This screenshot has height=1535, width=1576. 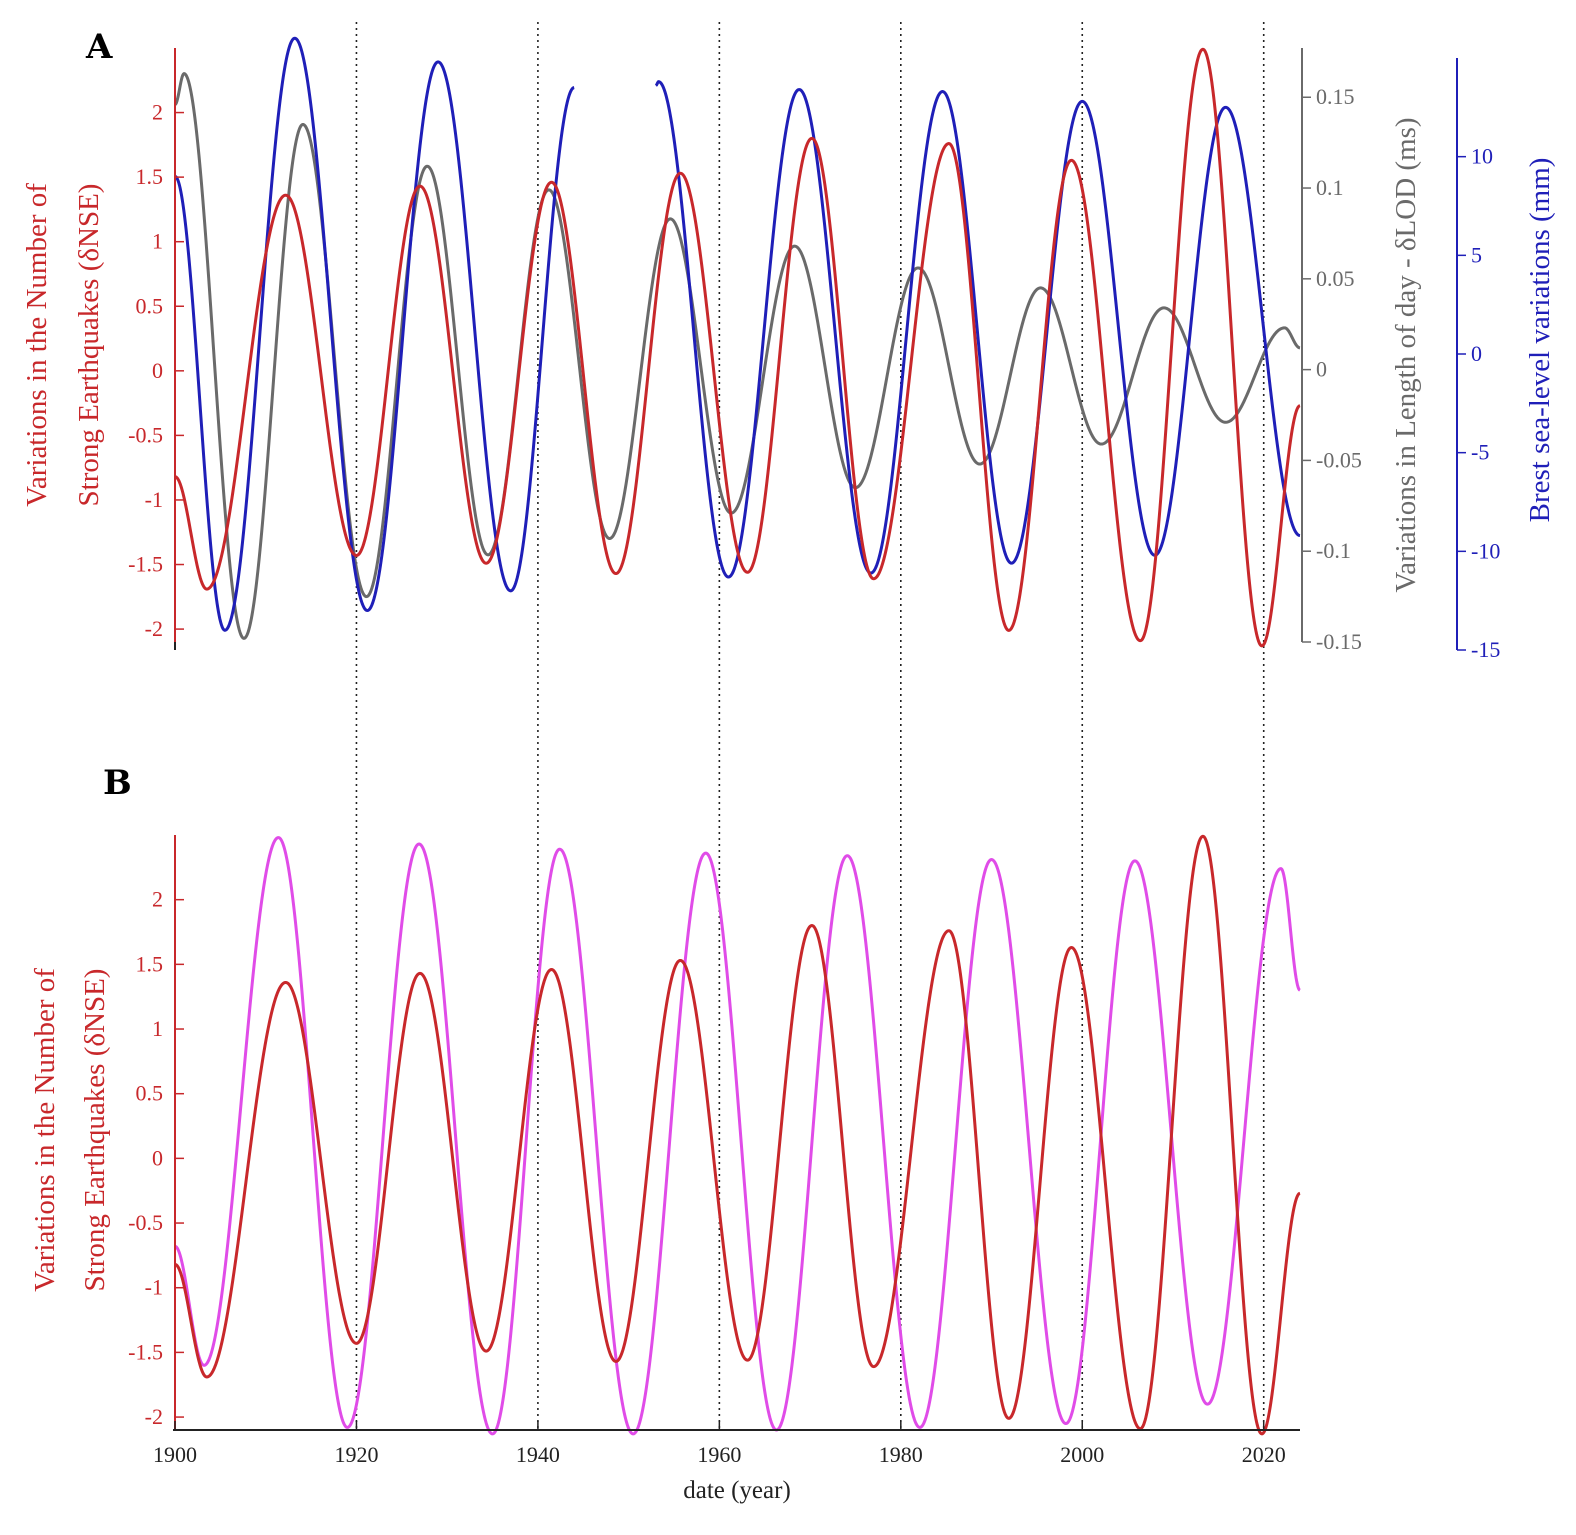 I want to click on panel-b-left-ylabel-line1: Variations in the Number of, so click(x=45, y=1130).